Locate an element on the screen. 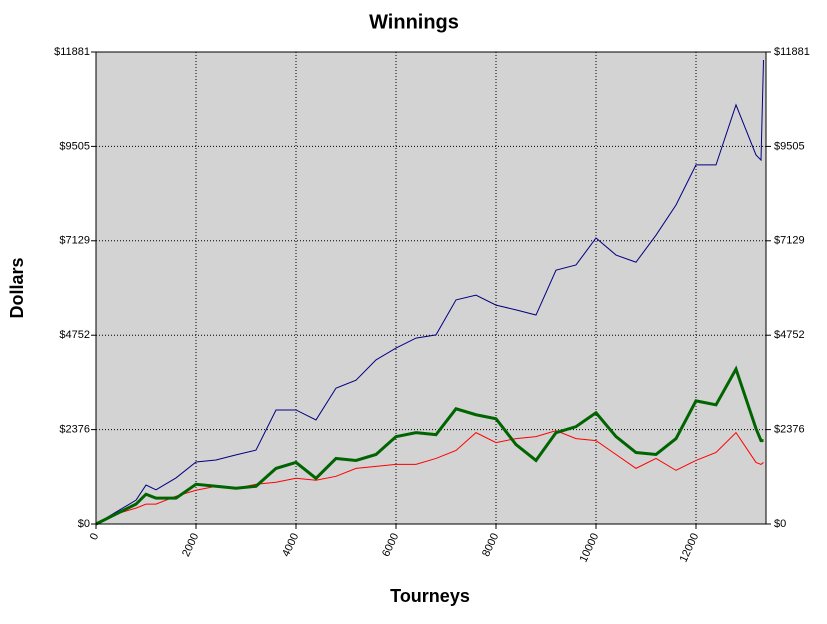  x-tick-label: 12000 is located at coordinates (690, 547).